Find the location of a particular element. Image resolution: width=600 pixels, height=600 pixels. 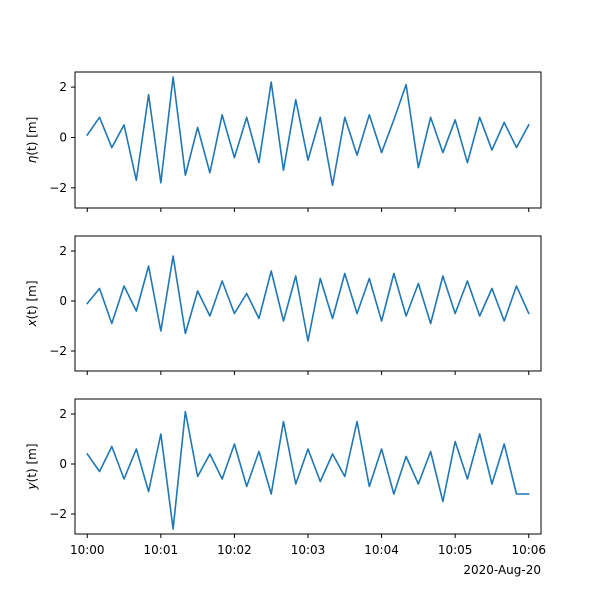

x-tick-label: 10:02 is located at coordinates (234, 550).